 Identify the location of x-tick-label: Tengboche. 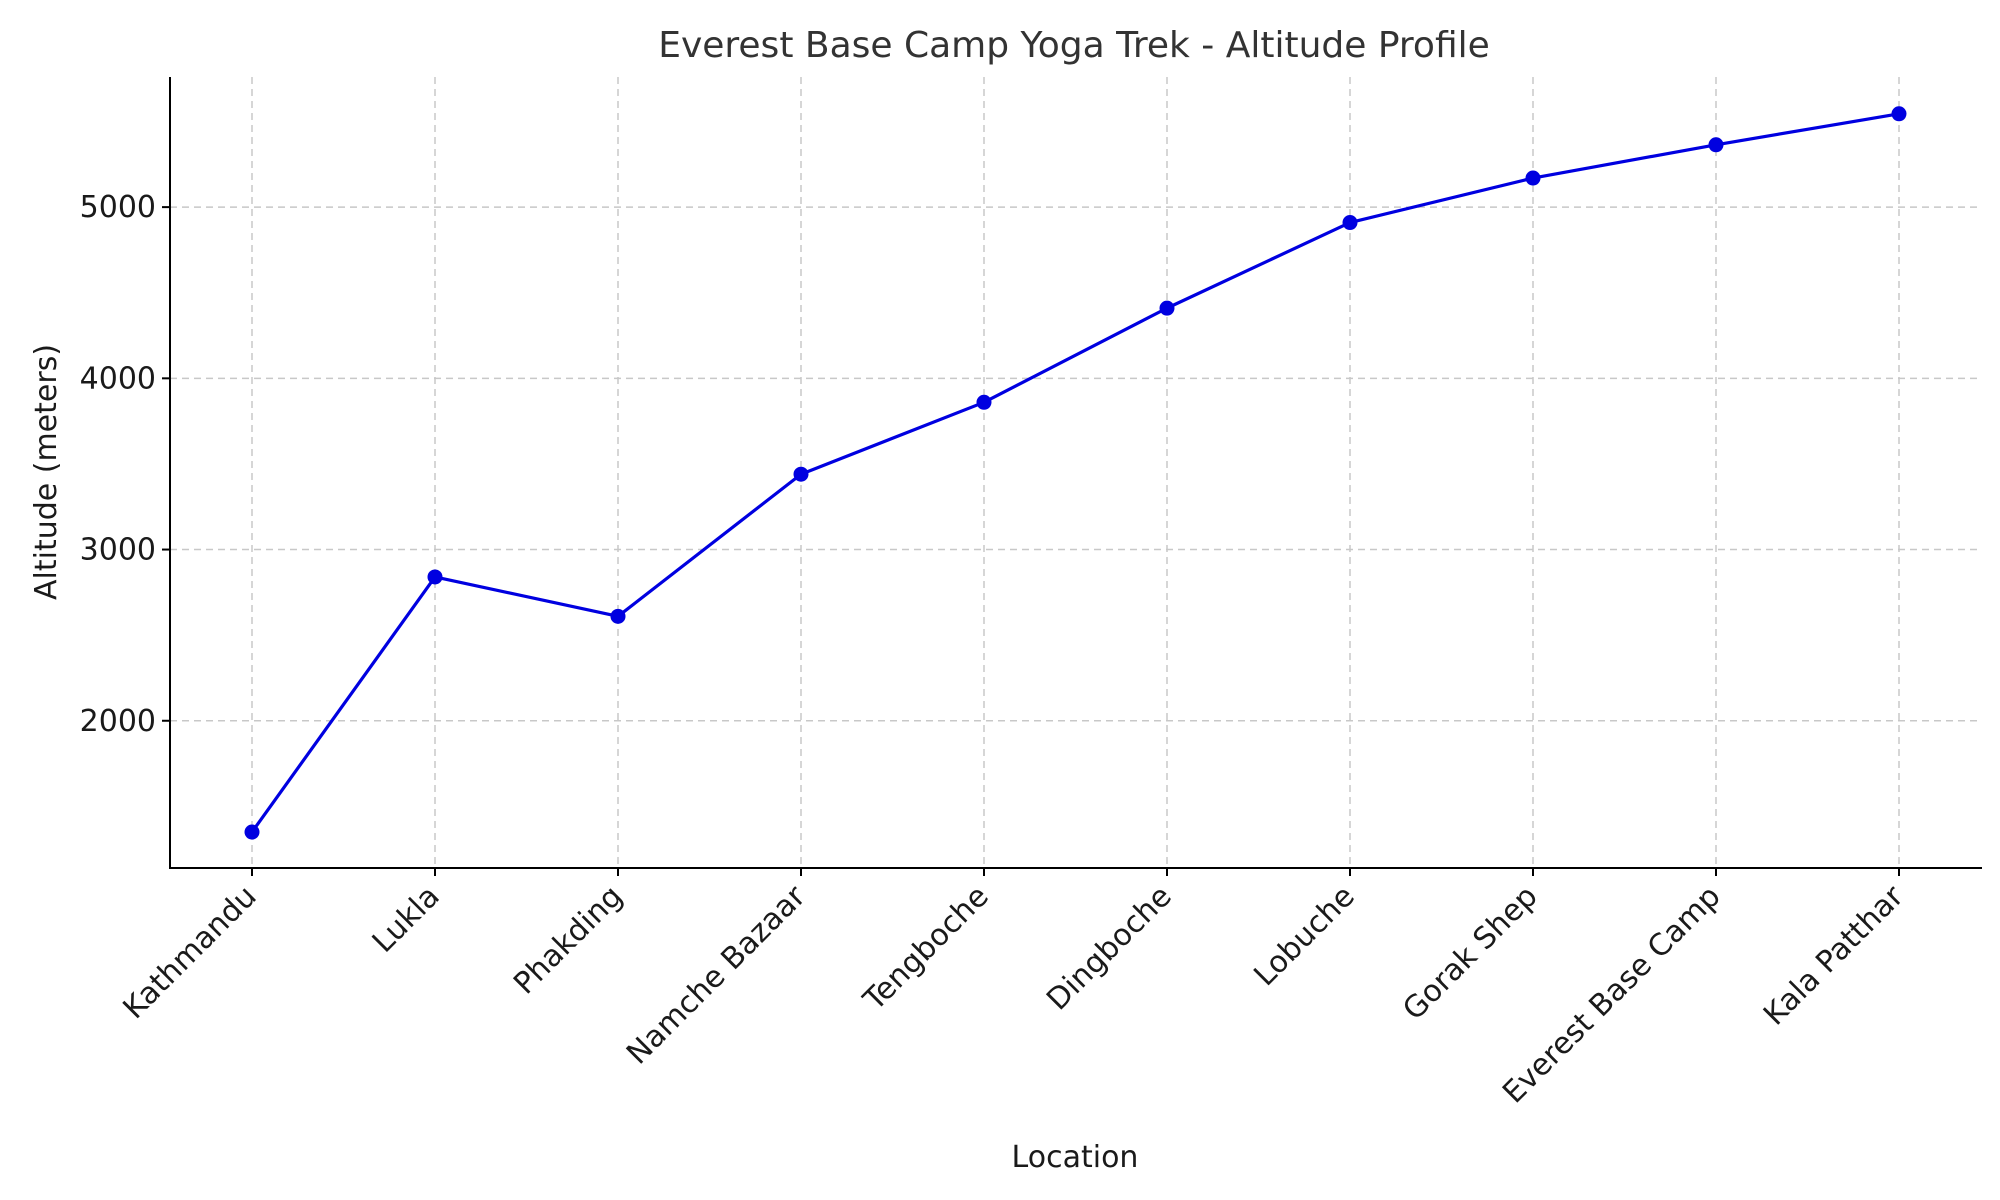
(925, 948).